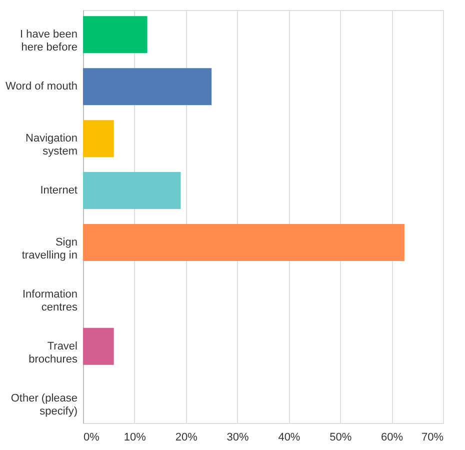 The height and width of the screenshot is (450, 465). I want to click on x-tick-label: 70%, so click(432, 438).